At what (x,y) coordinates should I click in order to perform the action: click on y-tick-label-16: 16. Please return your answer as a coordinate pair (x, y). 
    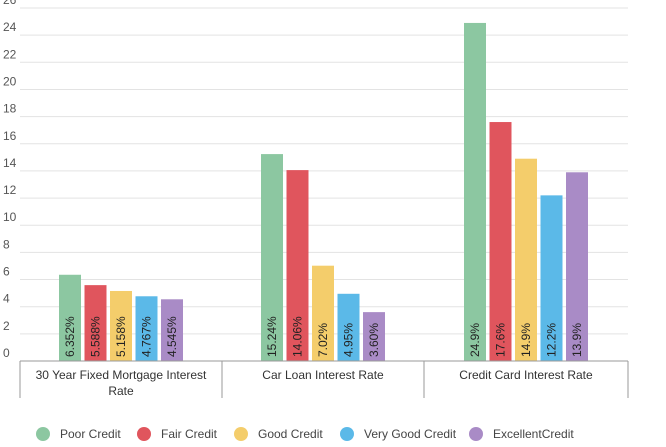
    Looking at the image, I should click on (10, 136).